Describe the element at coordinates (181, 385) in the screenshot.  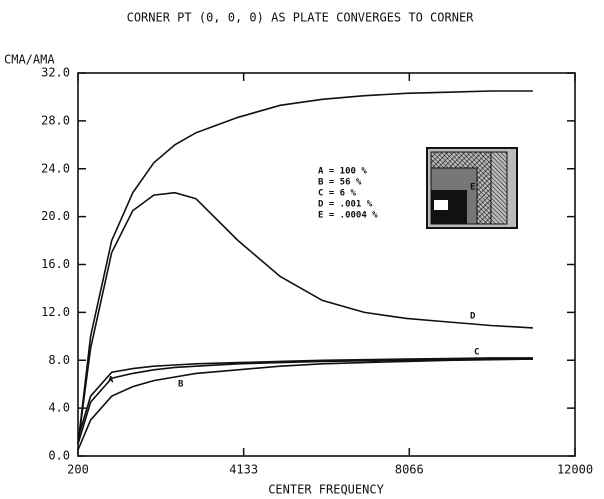
I see `series-label: B` at that location.